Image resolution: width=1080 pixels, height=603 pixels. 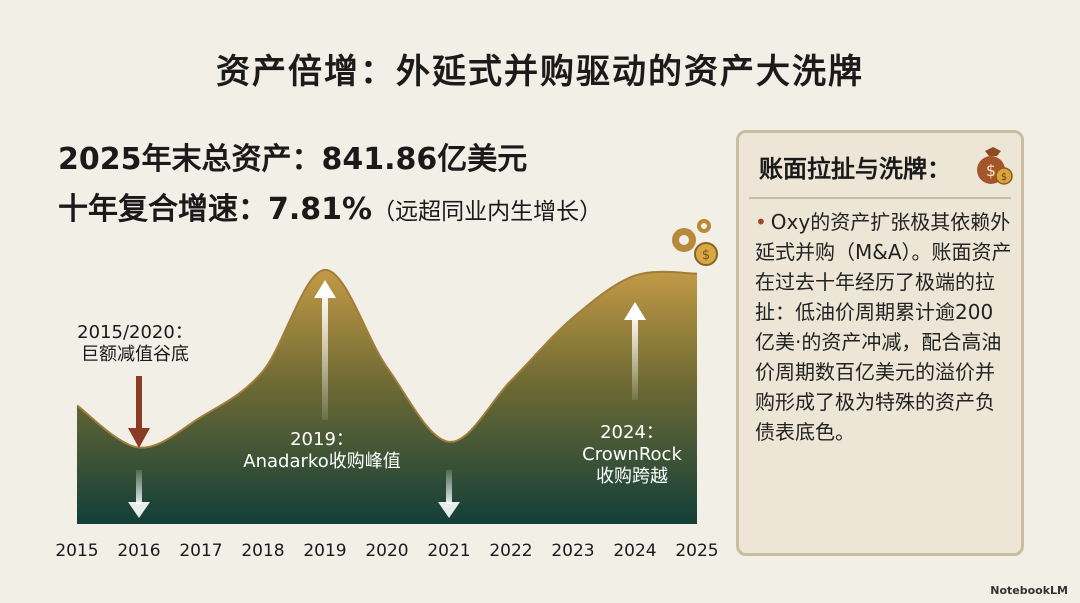 I want to click on x-tick-2020: 2020, so click(x=386, y=551).